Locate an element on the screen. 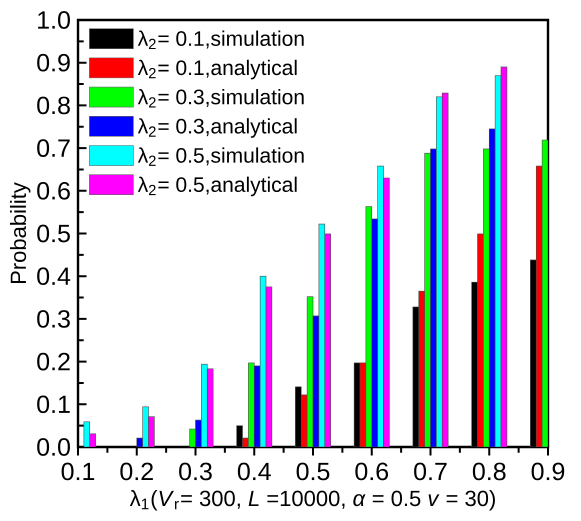 The image size is (581, 521). x-tick-label: 0.8 is located at coordinates (489, 471).